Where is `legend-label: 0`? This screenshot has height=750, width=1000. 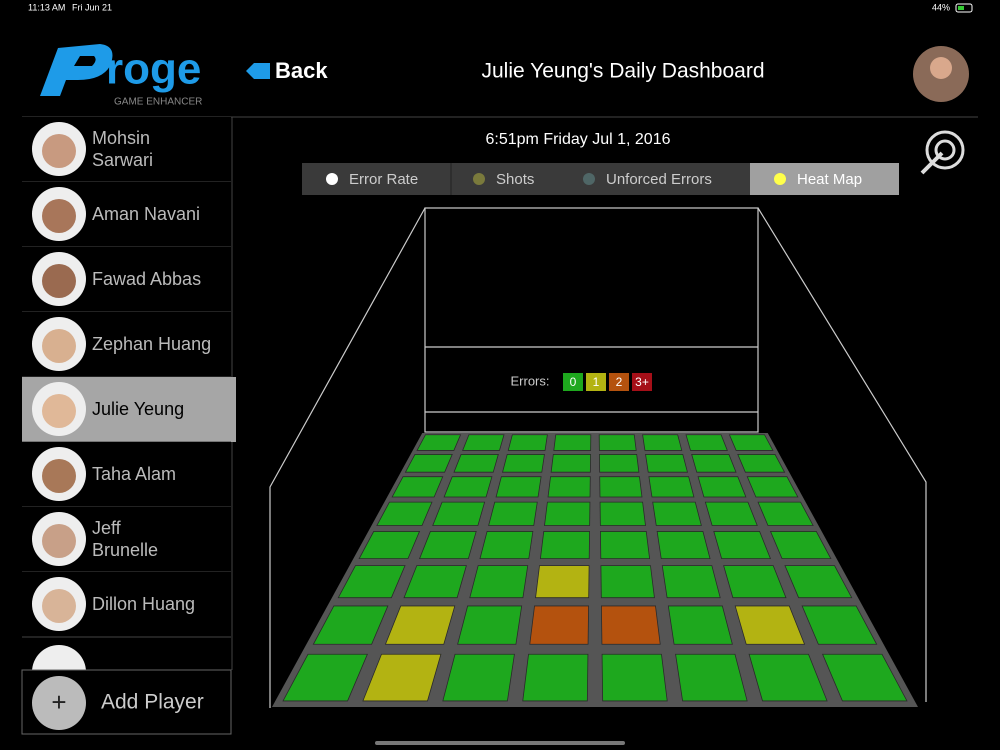 legend-label: 0 is located at coordinates (573, 382).